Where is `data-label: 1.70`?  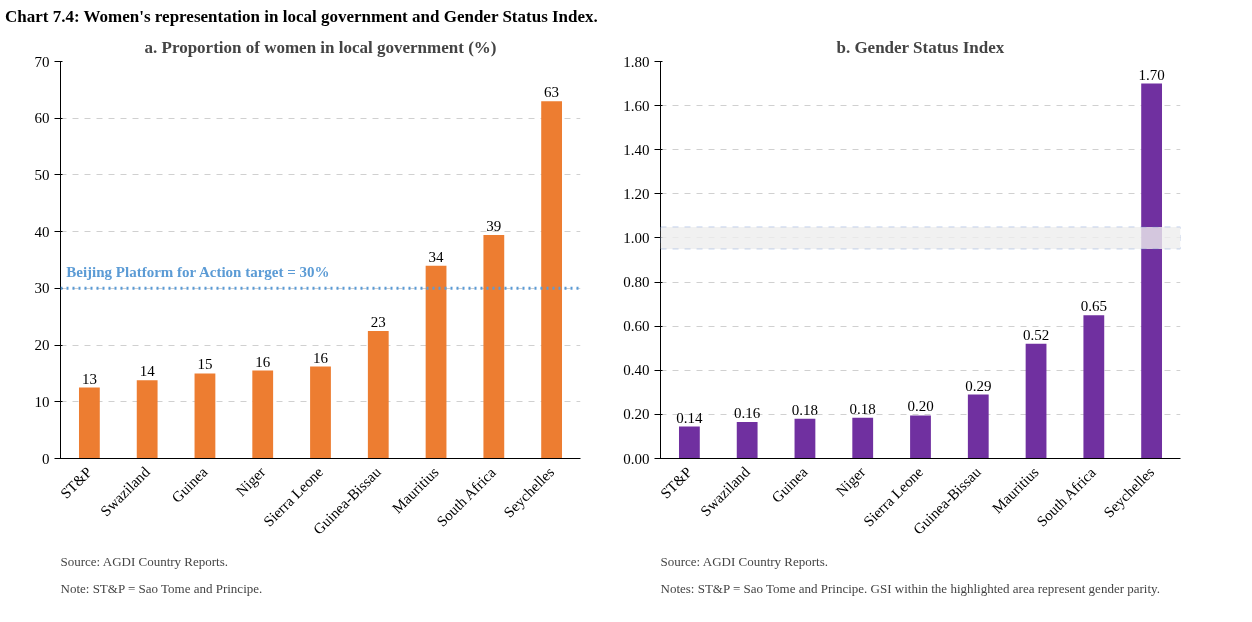
data-label: 1.70 is located at coordinates (1151, 74).